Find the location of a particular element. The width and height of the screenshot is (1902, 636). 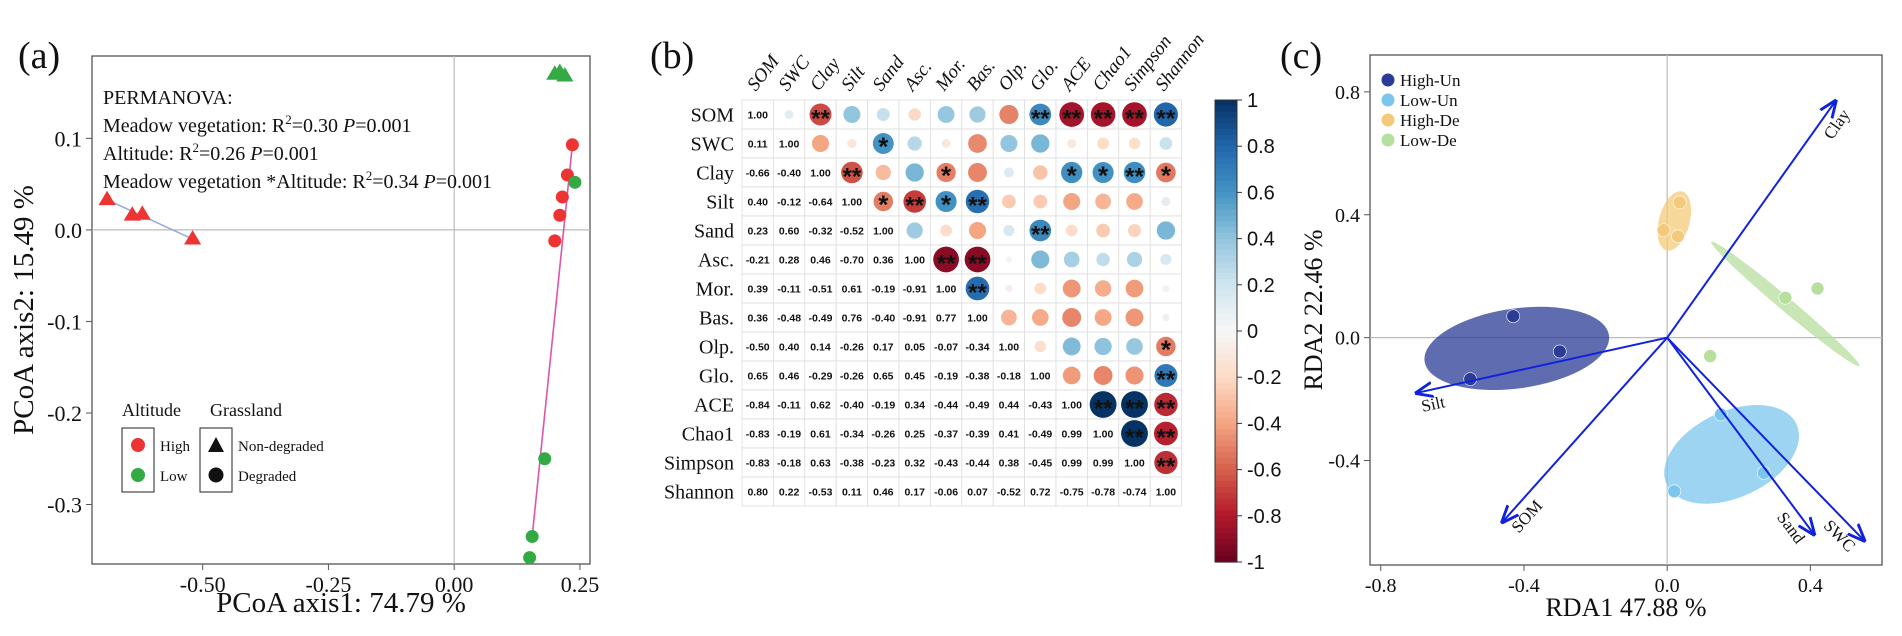

legend-high-label: High is located at coordinates (175, 447).